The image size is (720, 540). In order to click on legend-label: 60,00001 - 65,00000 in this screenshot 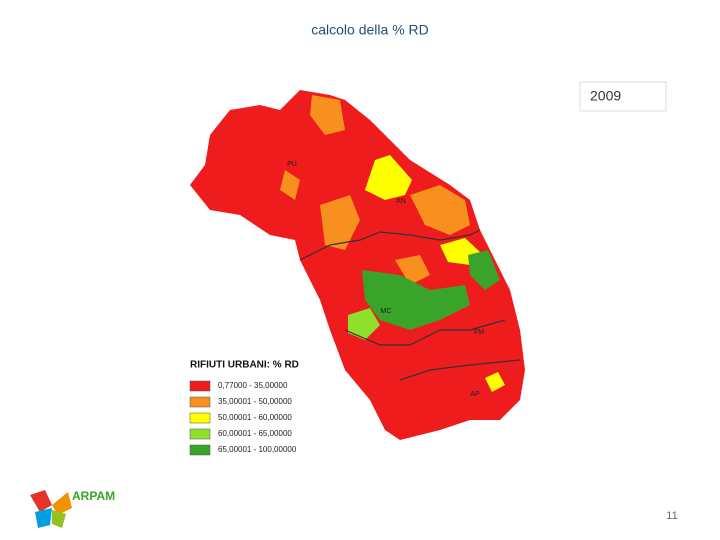, I will do `click(255, 433)`.